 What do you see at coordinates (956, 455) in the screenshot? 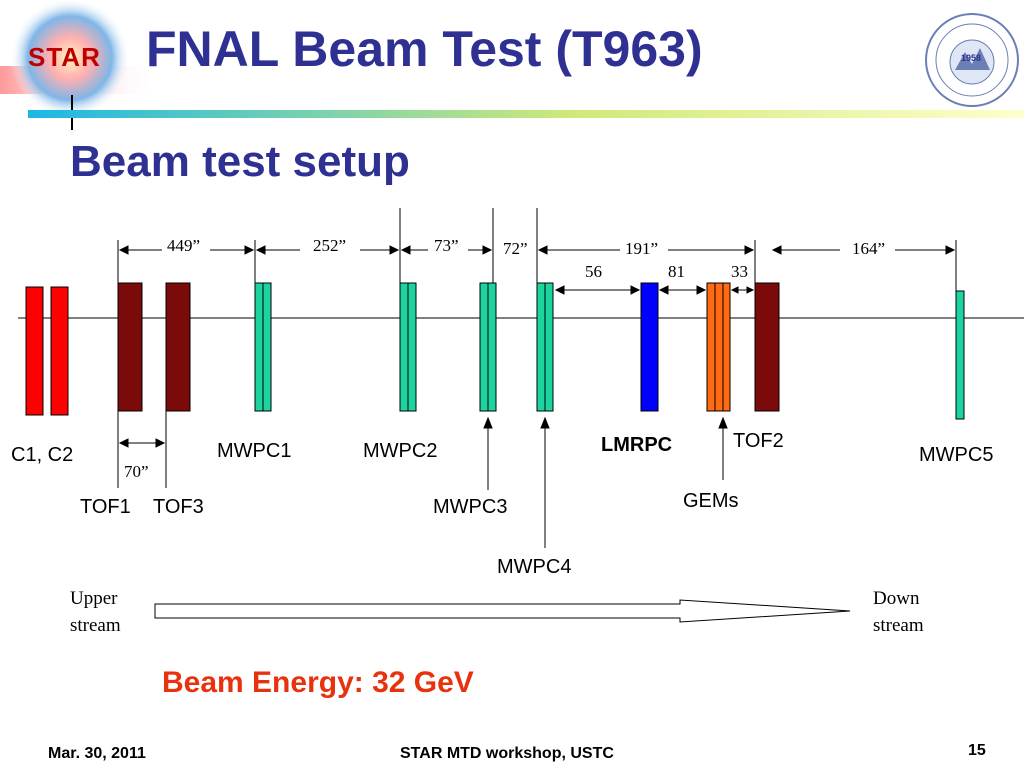
I see `label-mwpc5: MWPC5` at bounding box center [956, 455].